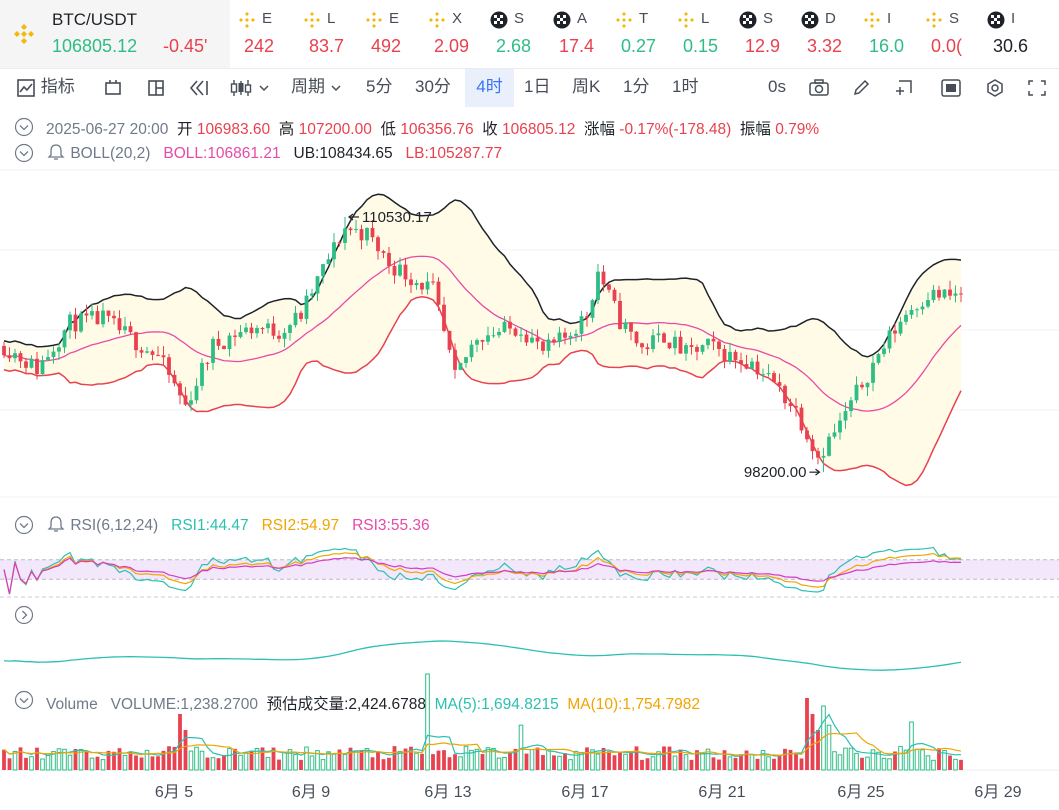 The height and width of the screenshot is (810, 1059). What do you see at coordinates (904, 88) in the screenshot?
I see `add-drawing-button` at bounding box center [904, 88].